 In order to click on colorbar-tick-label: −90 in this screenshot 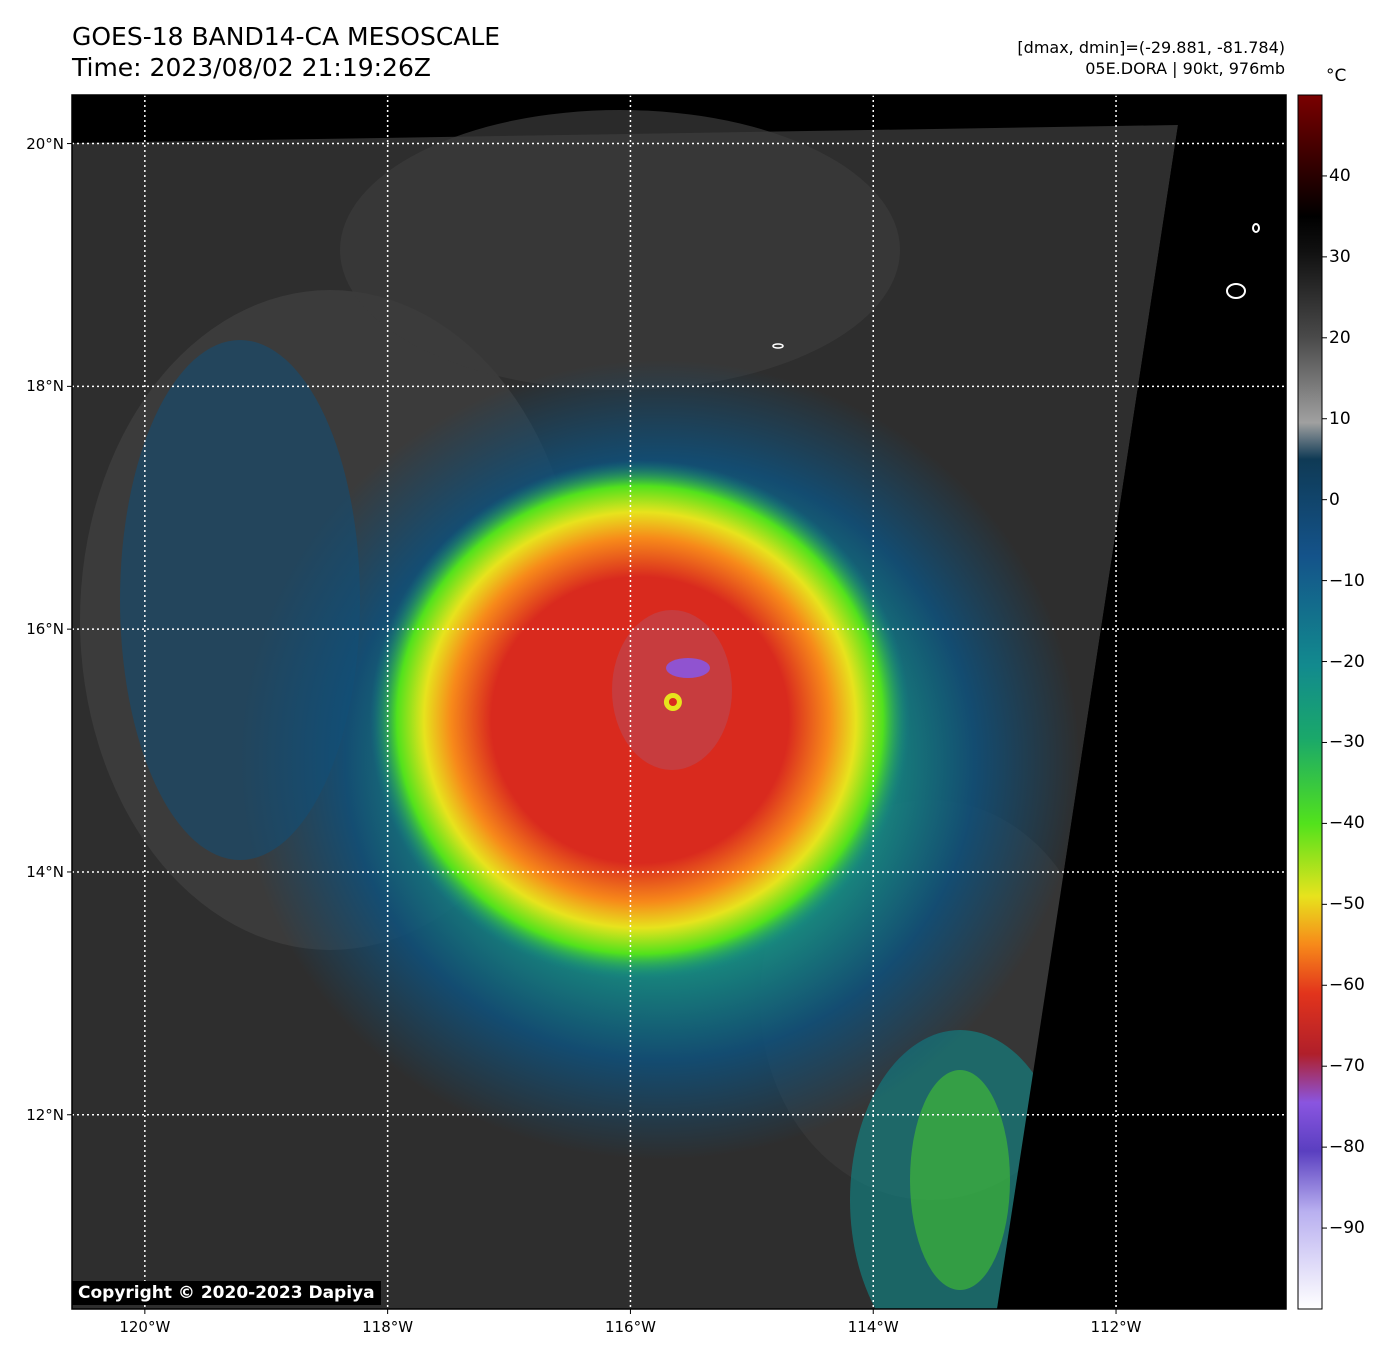, I will do `click(1347, 1228)`.